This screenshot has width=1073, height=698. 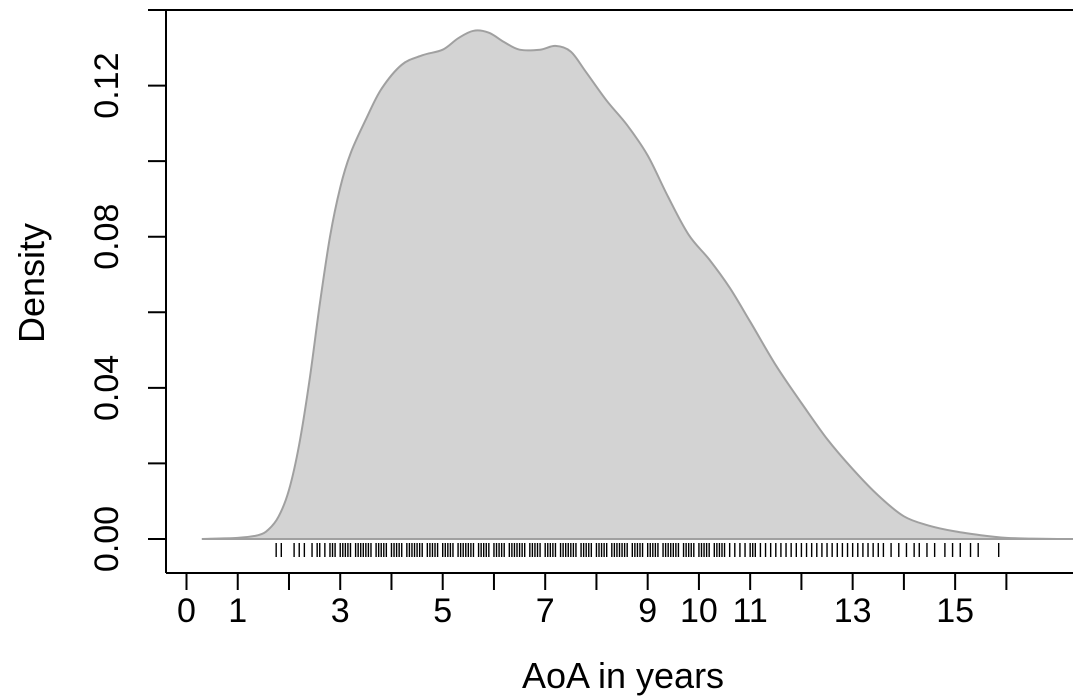 What do you see at coordinates (647, 611) in the screenshot?
I see `x-tick-label: 9` at bounding box center [647, 611].